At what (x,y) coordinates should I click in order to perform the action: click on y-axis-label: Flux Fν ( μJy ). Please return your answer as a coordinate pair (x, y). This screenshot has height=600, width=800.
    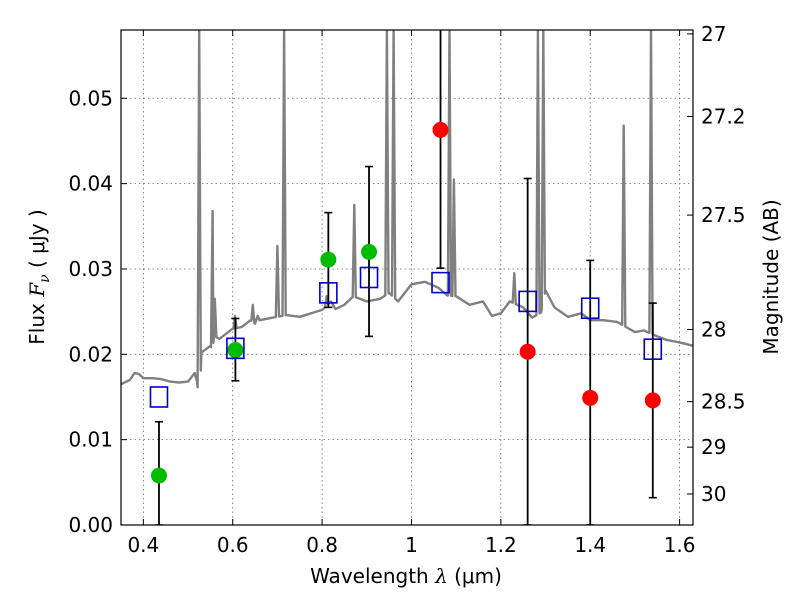
    Looking at the image, I should click on (39, 276).